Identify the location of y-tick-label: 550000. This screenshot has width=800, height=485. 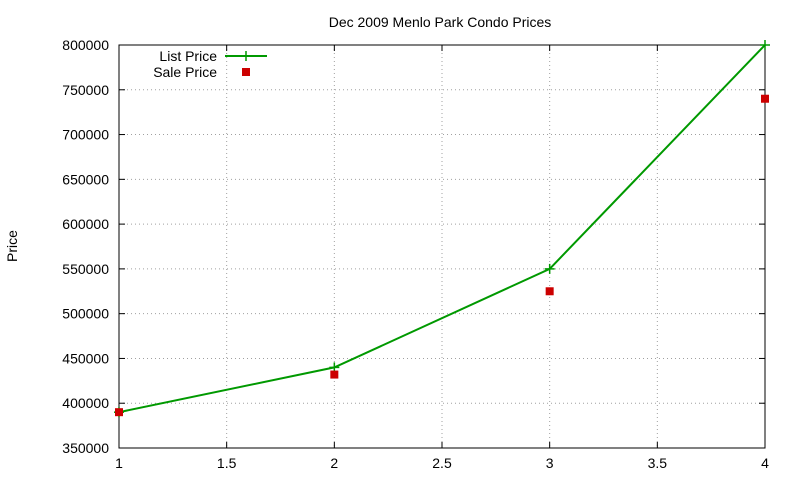
(85, 269).